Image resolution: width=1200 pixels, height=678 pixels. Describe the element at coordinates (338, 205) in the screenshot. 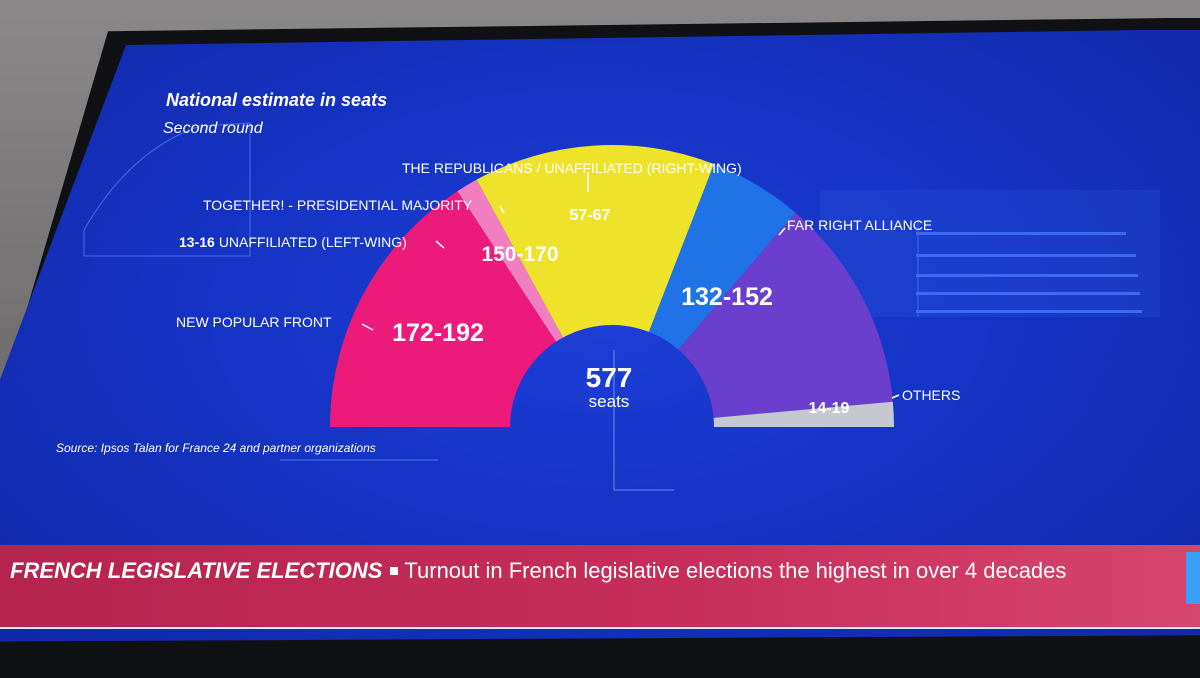

I see `label-together: TOGETHER! - PRESIDENTIAL MAJORITY` at that location.